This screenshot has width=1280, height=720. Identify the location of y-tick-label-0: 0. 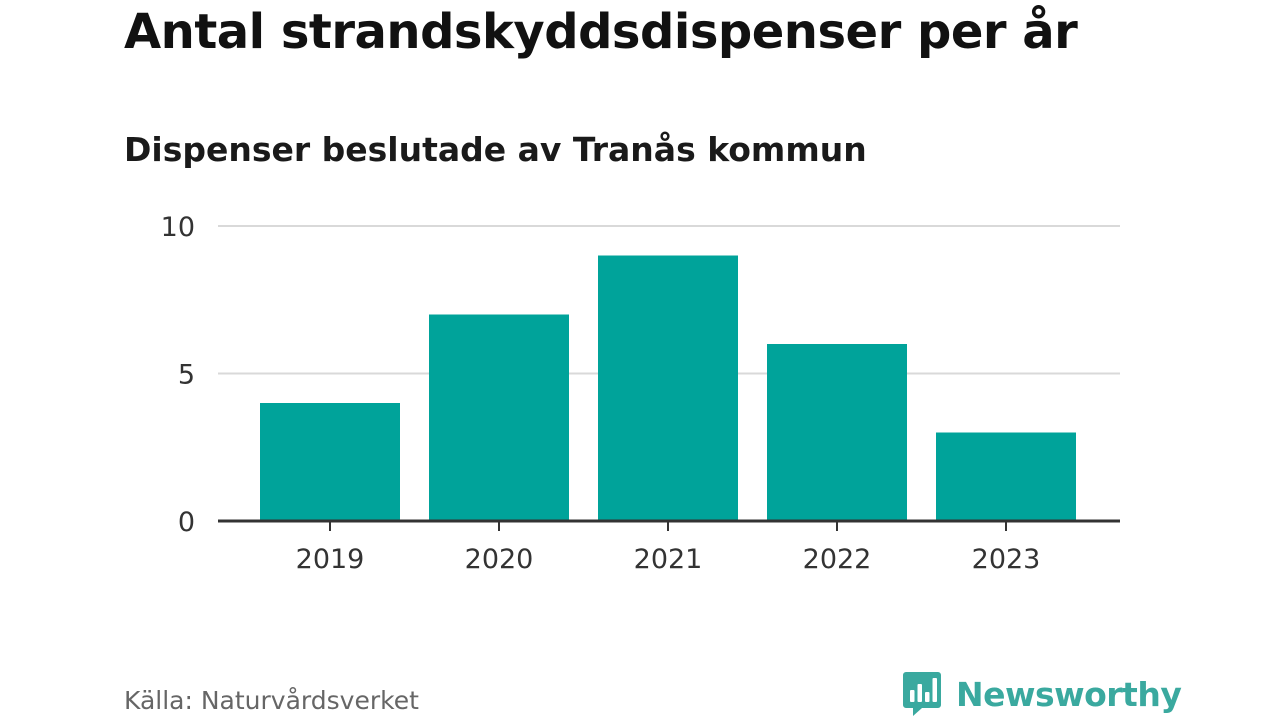
(186, 522).